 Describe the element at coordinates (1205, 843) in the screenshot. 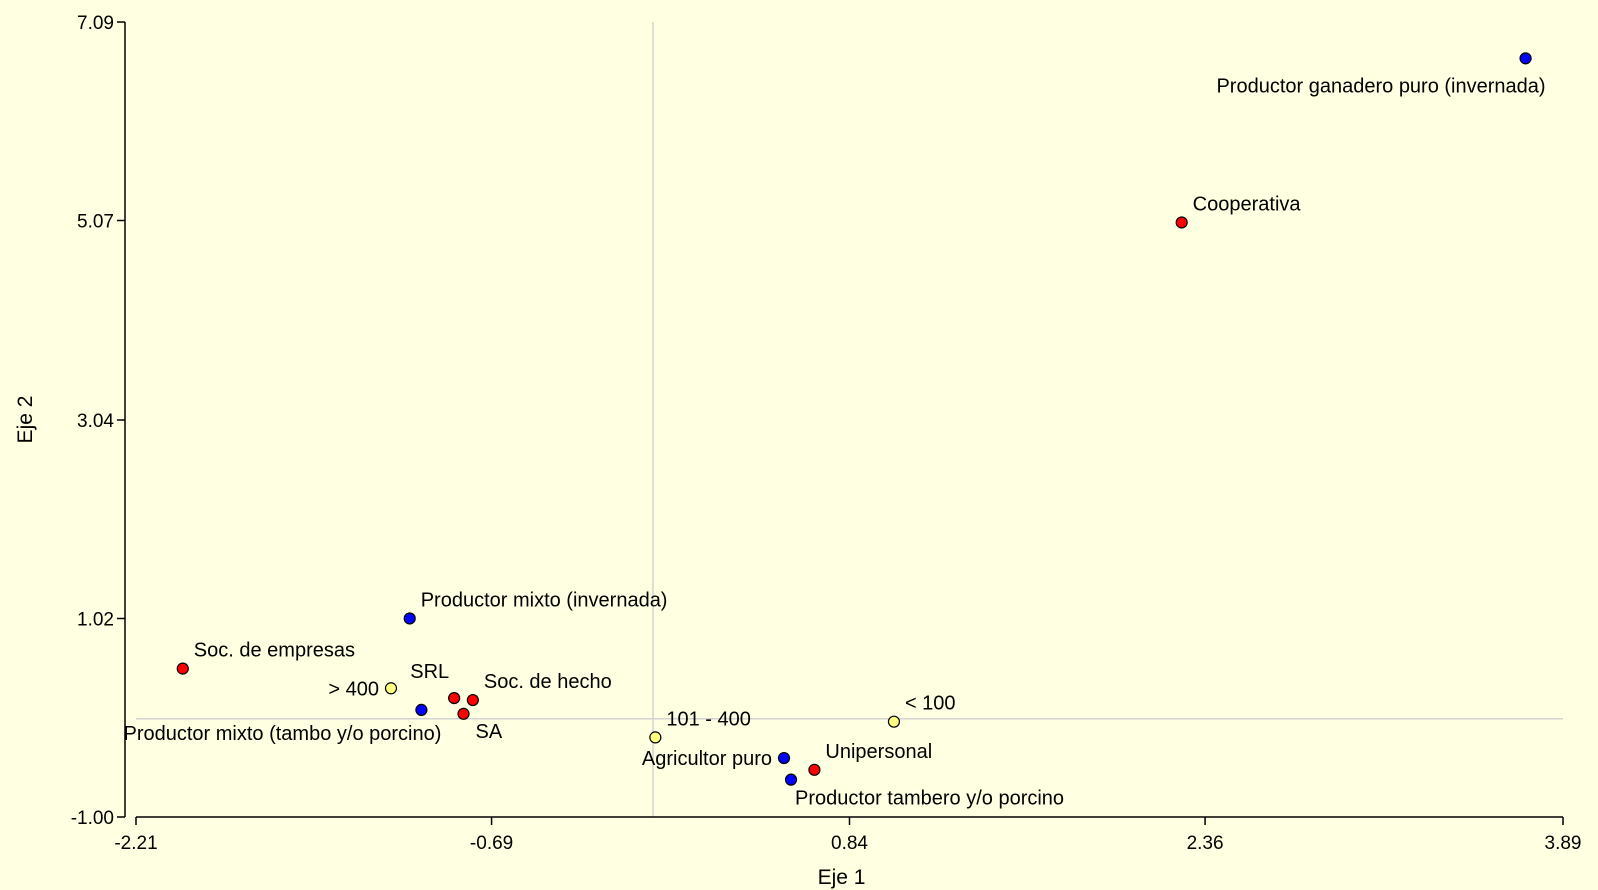

I see `x-tick-label: 2.36` at that location.